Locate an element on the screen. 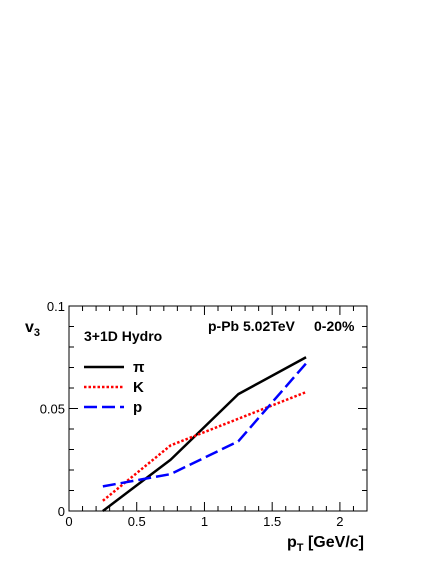 The width and height of the screenshot is (440, 570). y-axis-title-main: v is located at coordinates (29, 327).